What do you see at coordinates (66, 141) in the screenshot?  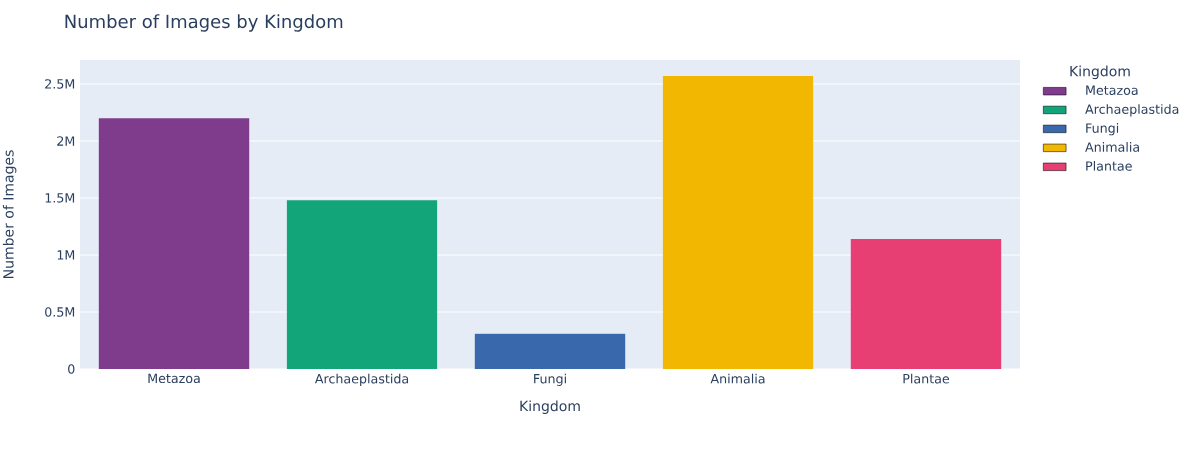 I see `y-tick-label: 2M` at bounding box center [66, 141].